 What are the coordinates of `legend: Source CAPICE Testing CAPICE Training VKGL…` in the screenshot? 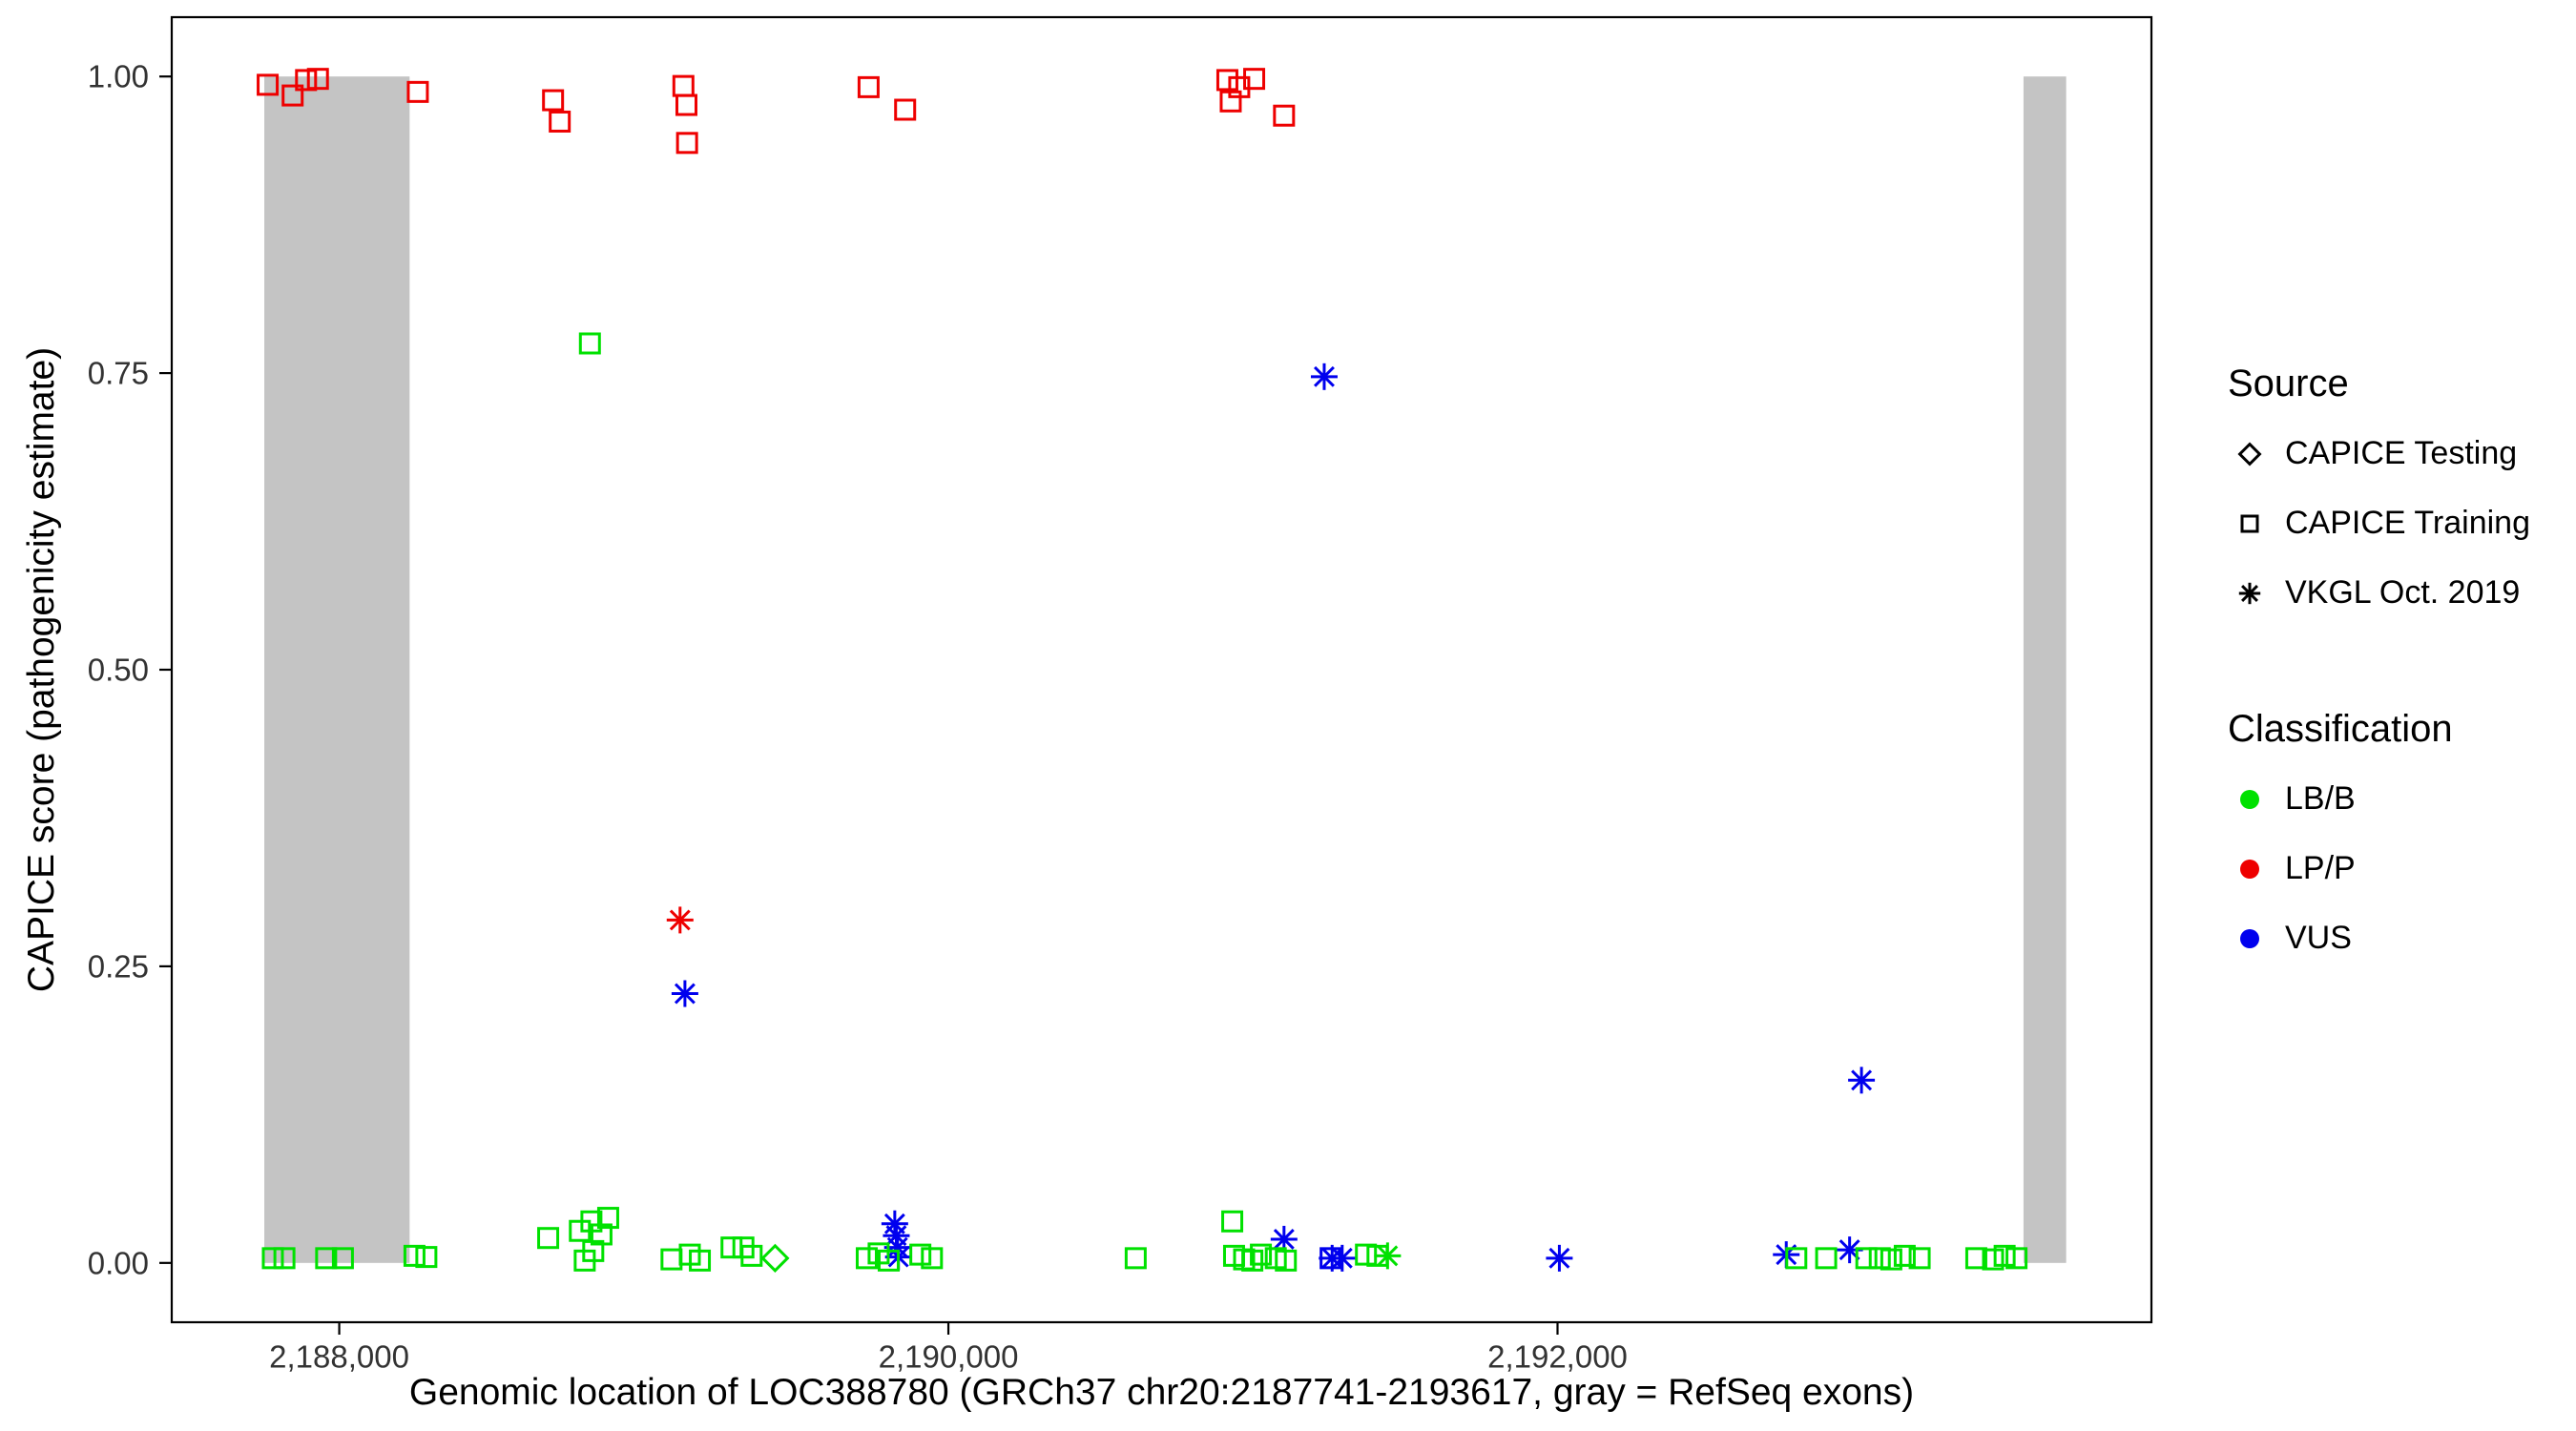 It's located at (2379, 668).